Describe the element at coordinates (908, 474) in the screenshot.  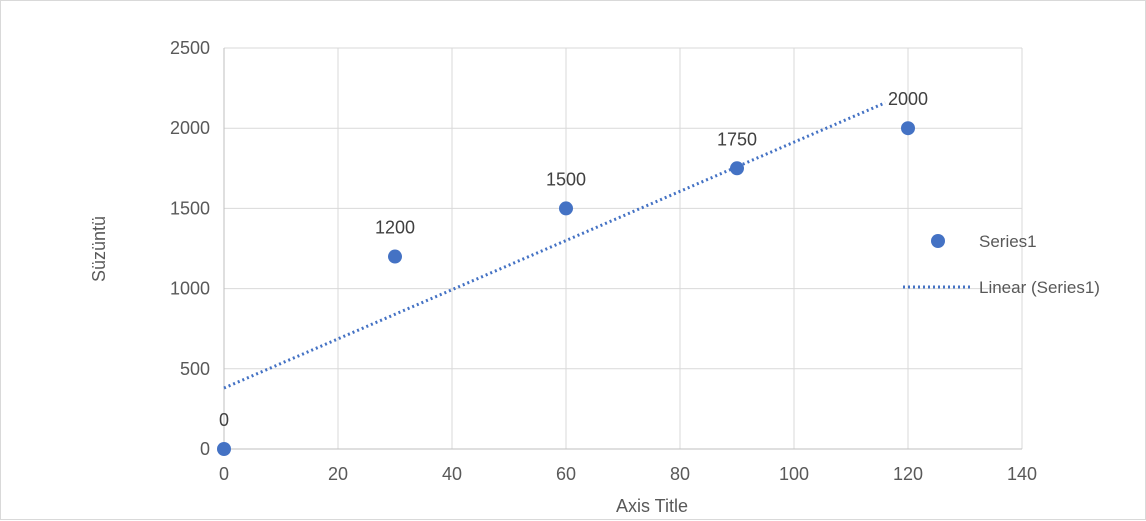
I see `x-tick-label: 120` at that location.